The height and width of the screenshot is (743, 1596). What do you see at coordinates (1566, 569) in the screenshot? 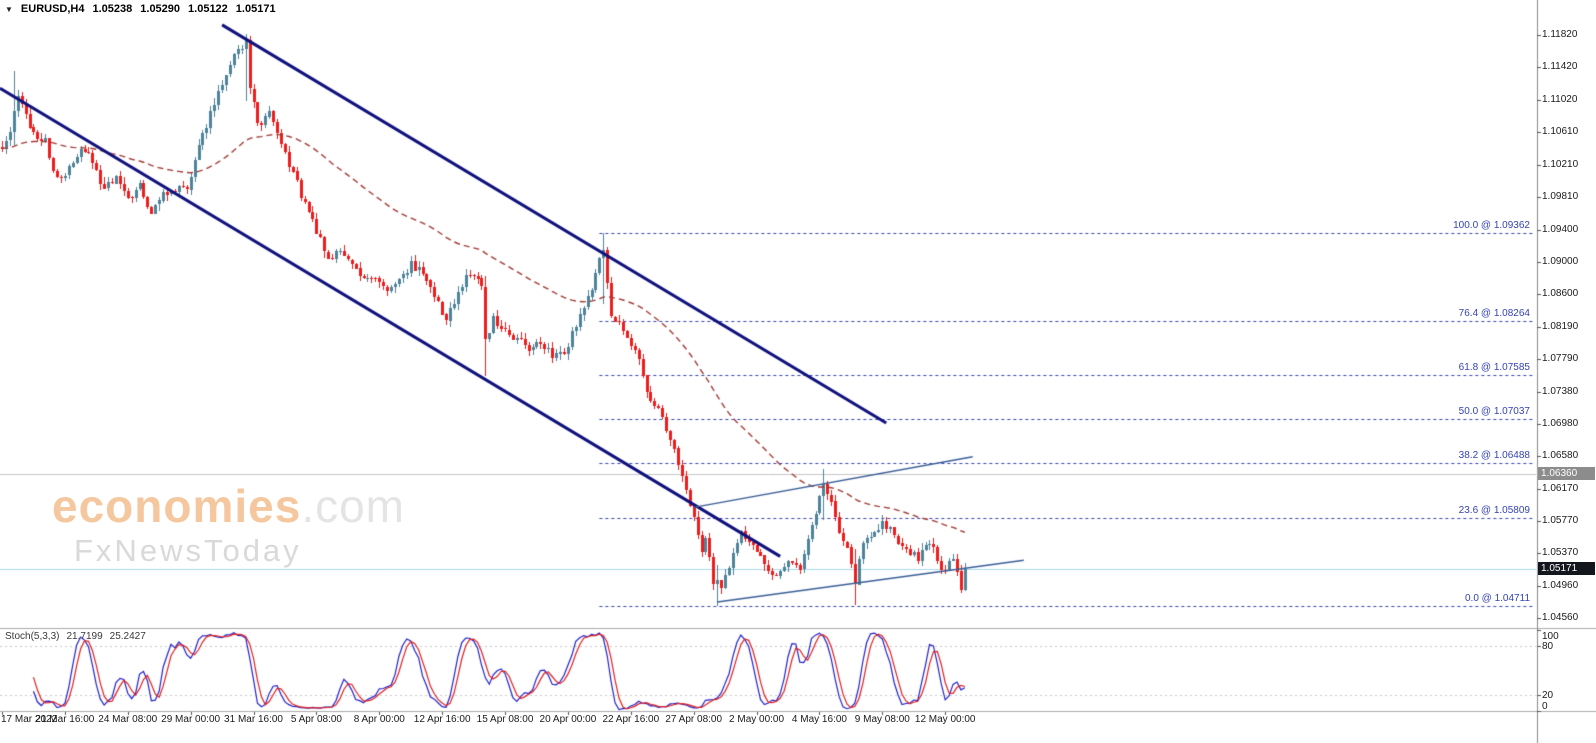
I see `current-price-badge: 1.05171` at bounding box center [1566, 569].